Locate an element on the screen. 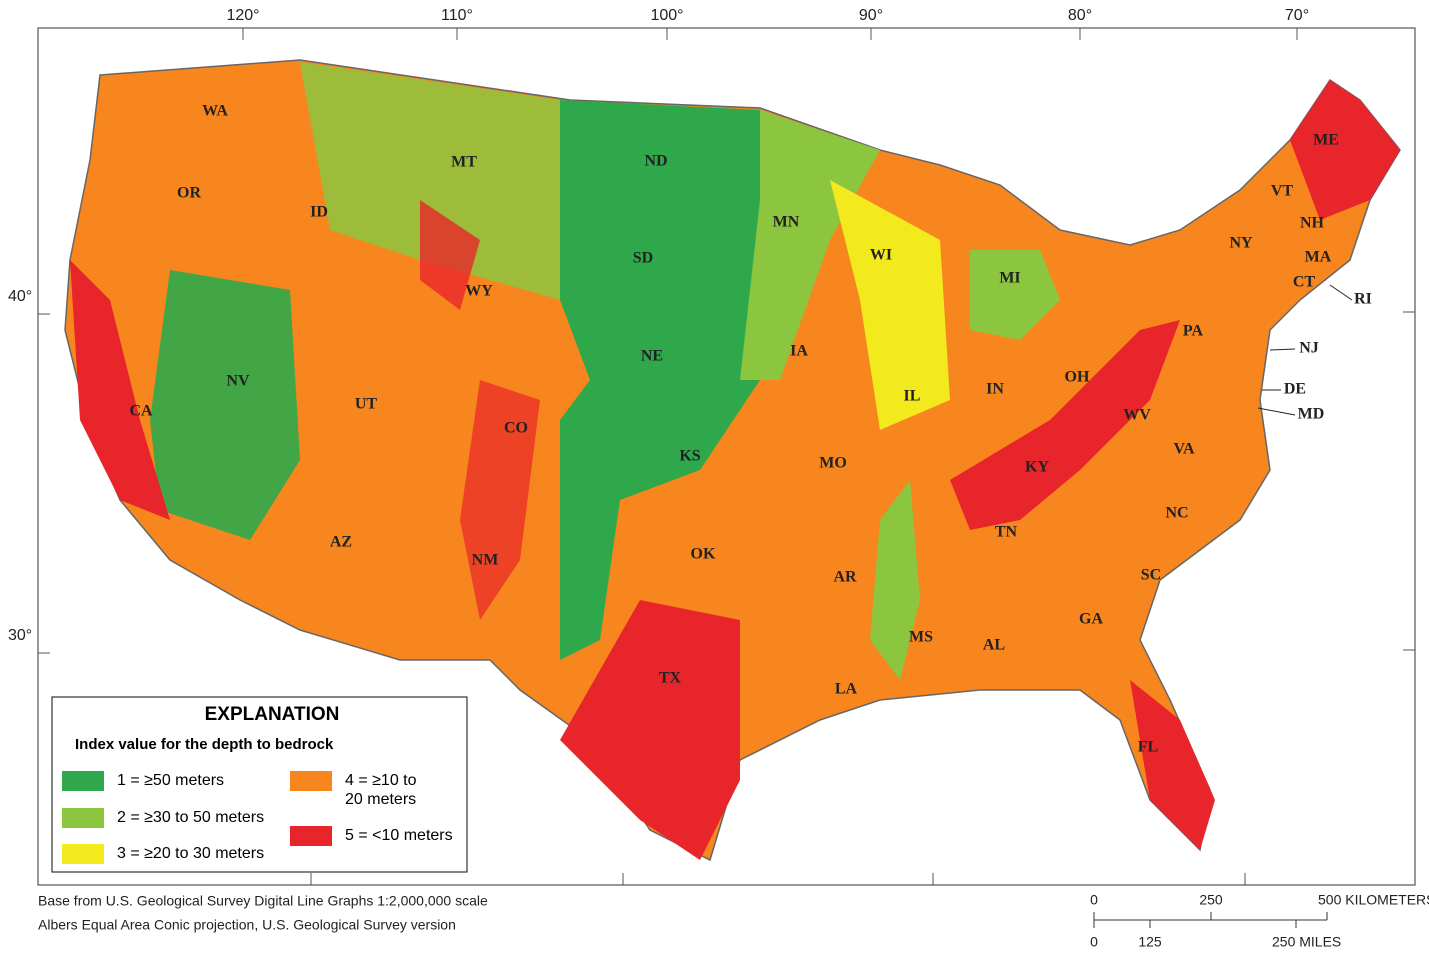 Image resolution: width=1429 pixels, height=956 pixels. longitude-label: 100° is located at coordinates (666, 15).